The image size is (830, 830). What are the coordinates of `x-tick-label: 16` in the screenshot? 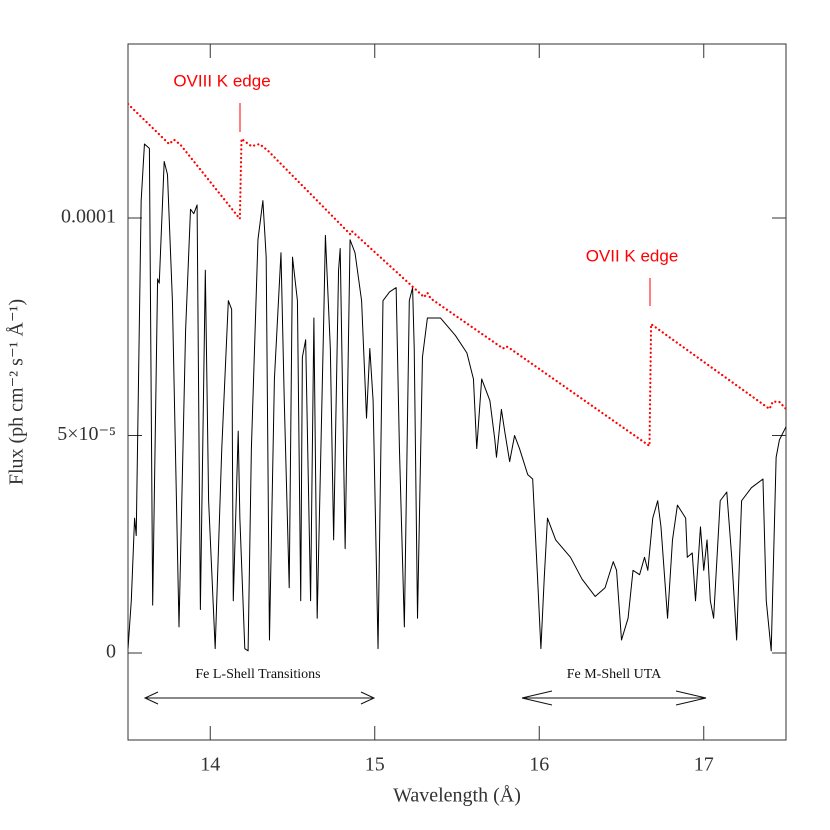 It's located at (539, 765).